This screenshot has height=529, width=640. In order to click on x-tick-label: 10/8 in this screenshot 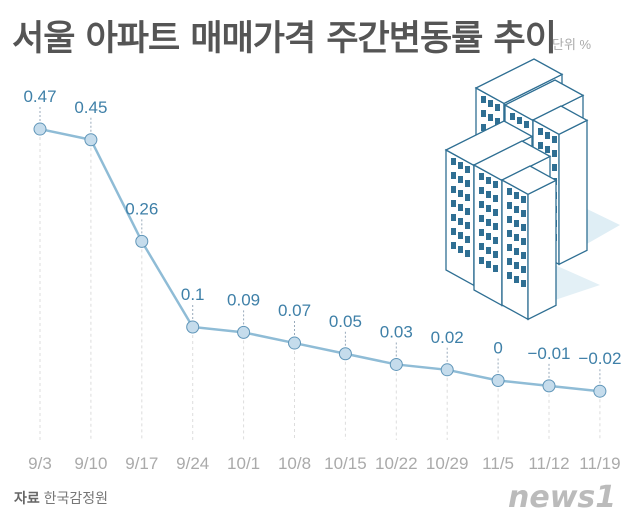, I will do `click(294, 463)`.